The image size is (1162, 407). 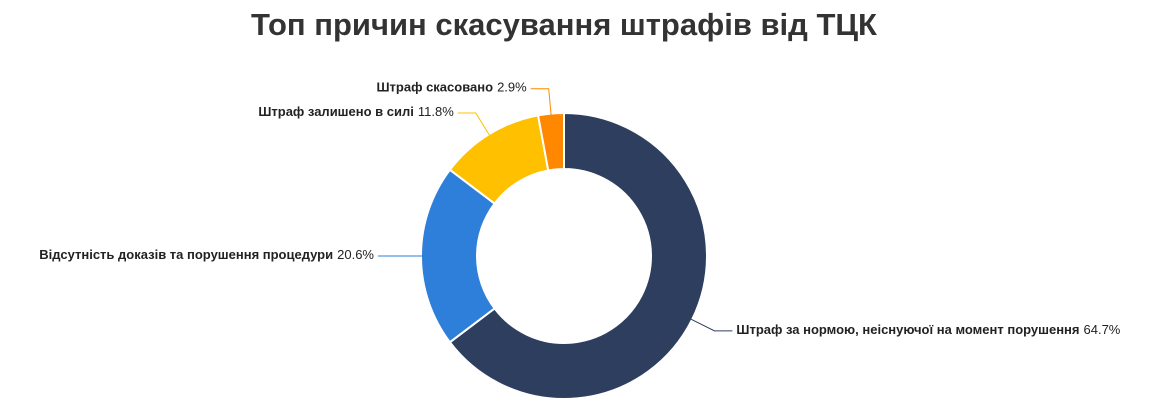 I want to click on data-label: Штраф залишено в силі 11.8%, so click(x=356, y=111).